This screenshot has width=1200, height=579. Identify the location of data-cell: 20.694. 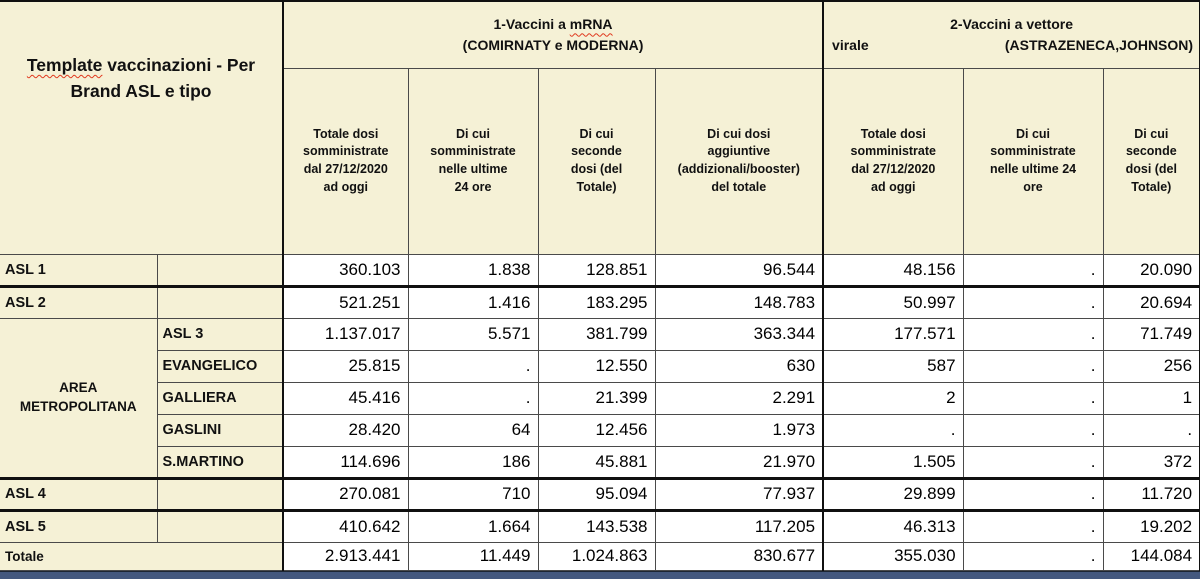
(1151, 302).